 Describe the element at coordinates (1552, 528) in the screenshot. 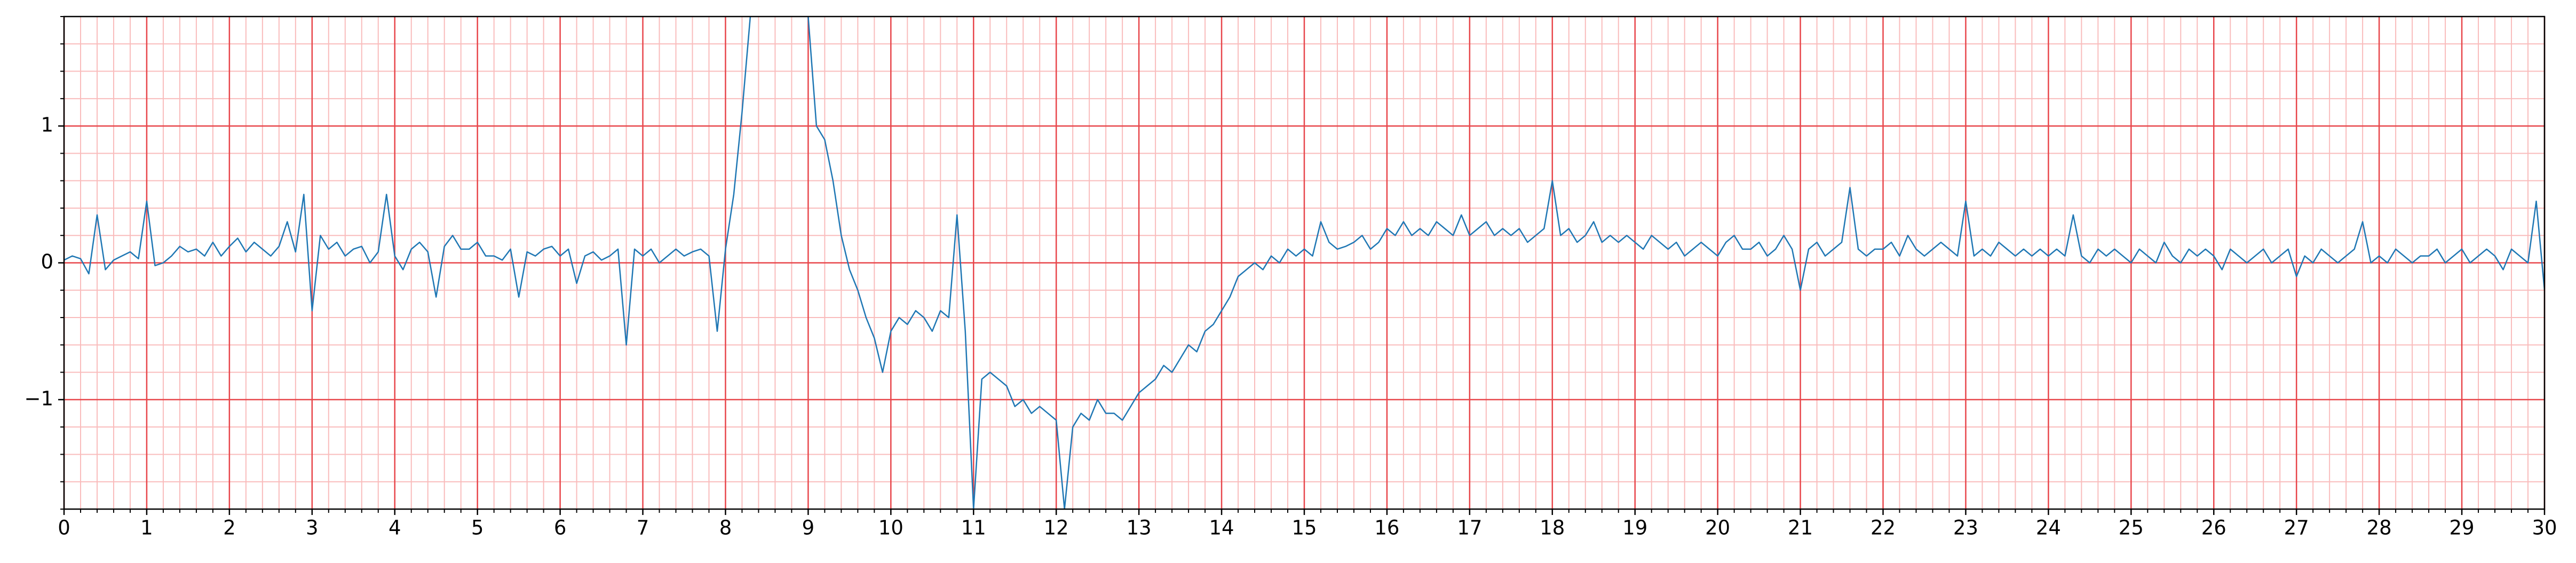

I see `x-tick-label: 18` at that location.